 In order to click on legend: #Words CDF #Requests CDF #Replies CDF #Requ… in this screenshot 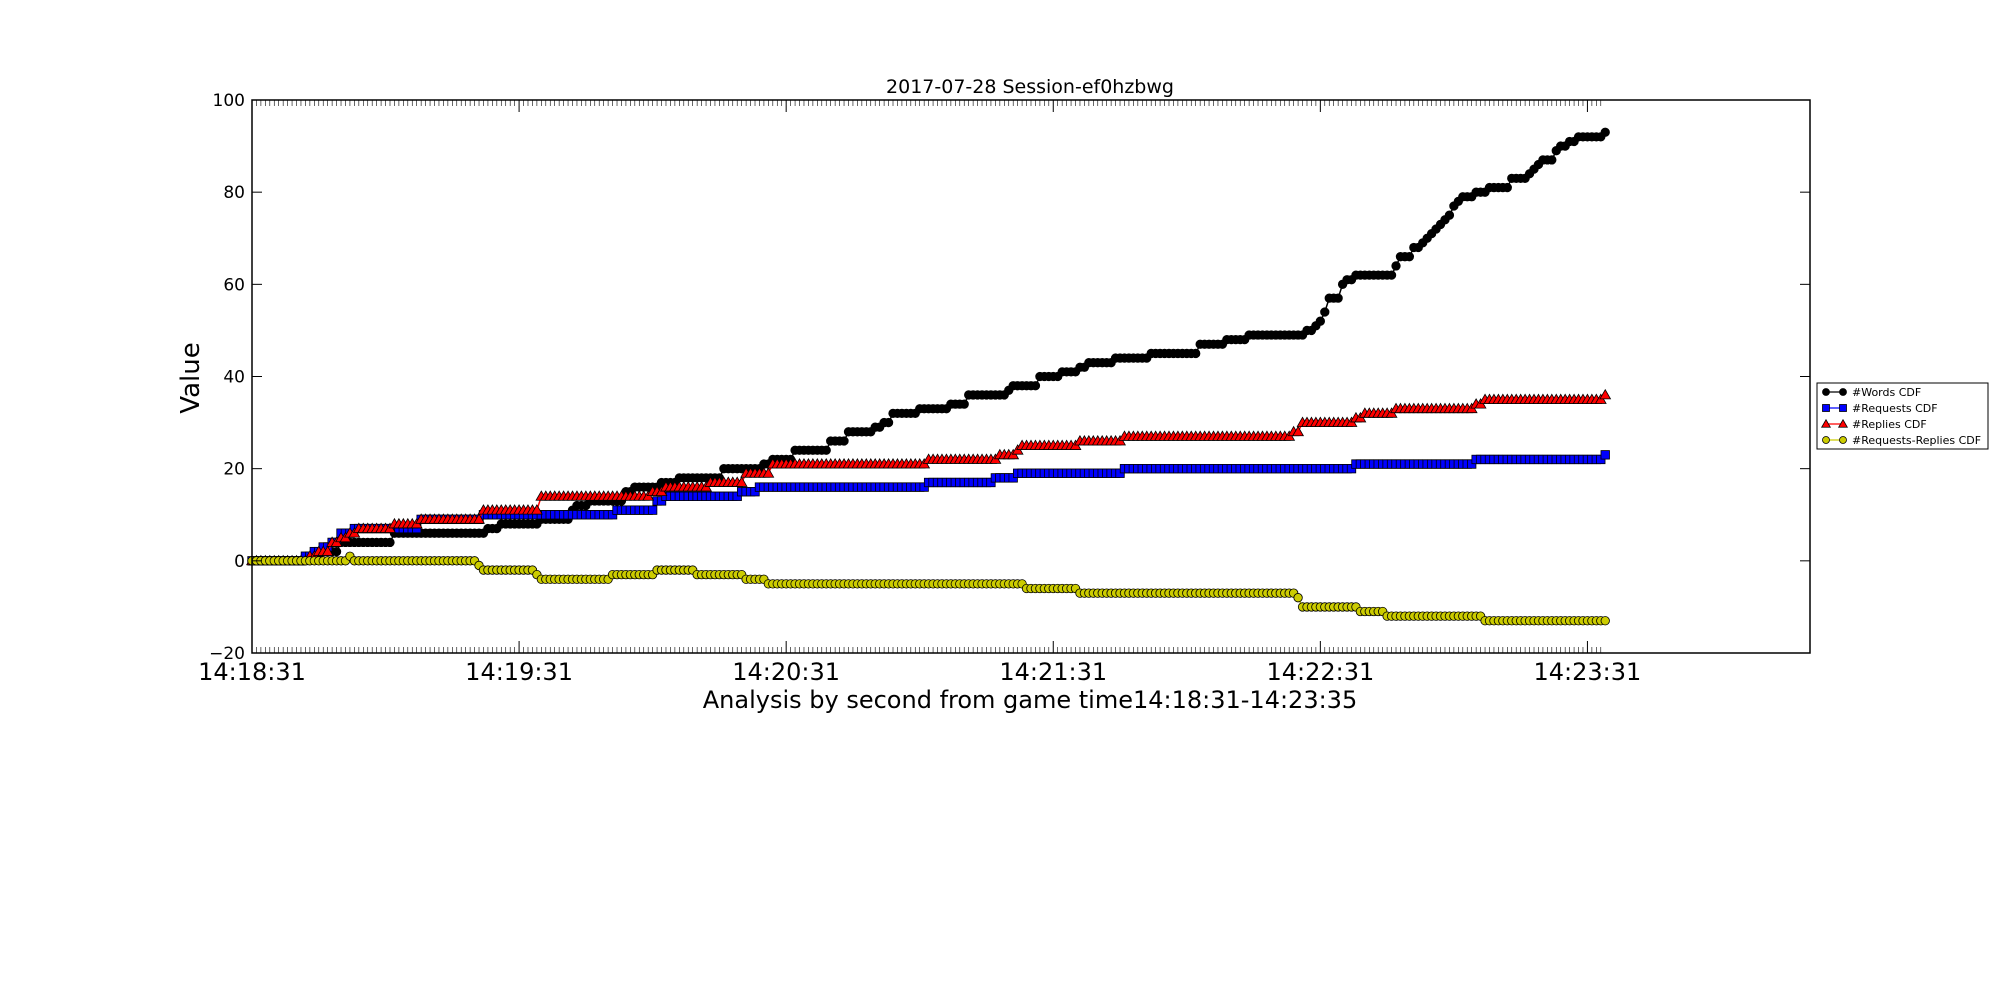, I will do `click(1902, 416)`.